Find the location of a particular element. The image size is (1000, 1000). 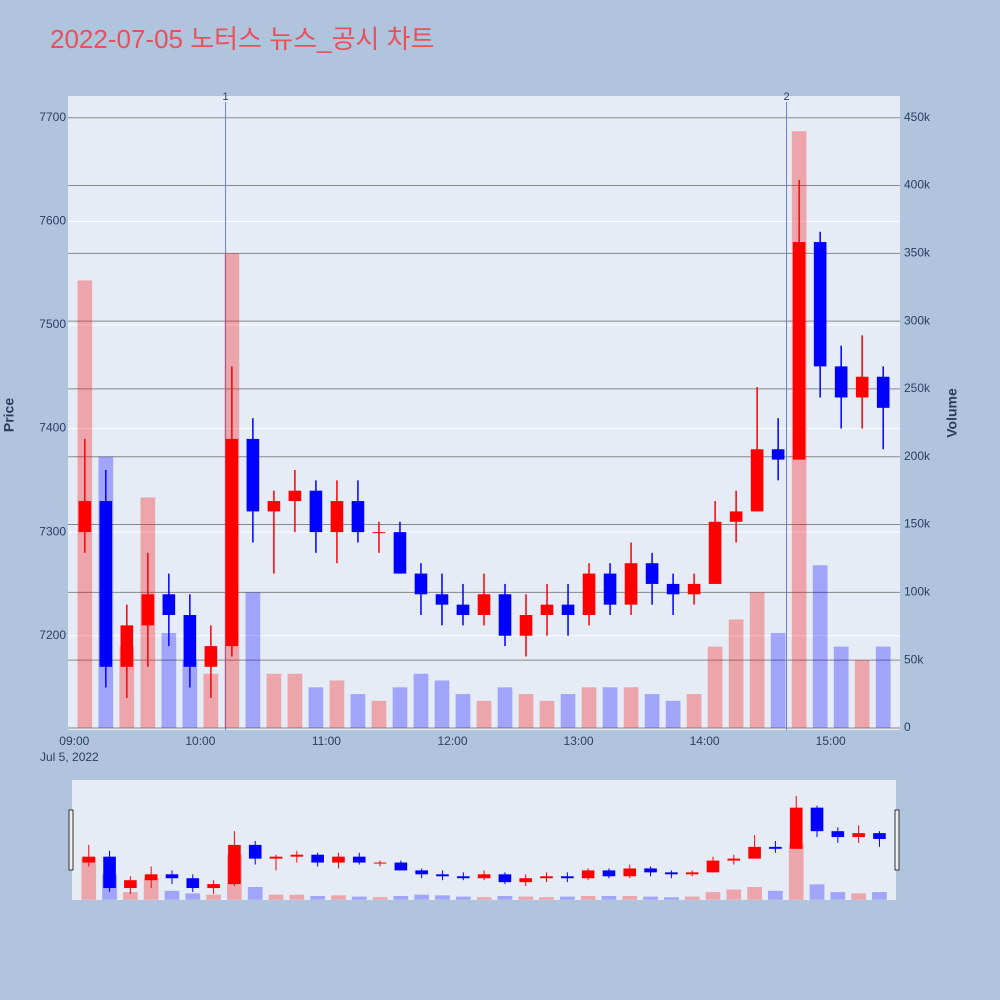

annotation-label: 1 is located at coordinates (226, 97).